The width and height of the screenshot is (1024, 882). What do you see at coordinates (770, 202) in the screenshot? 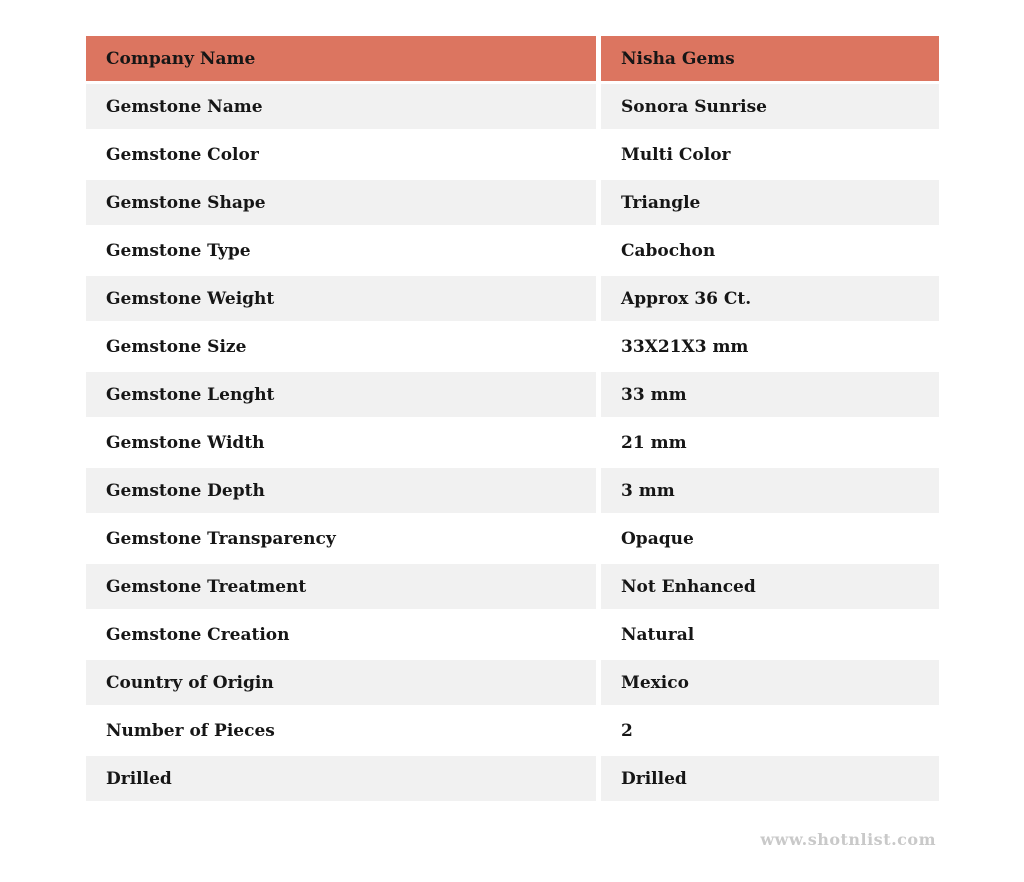
I see `row-value: Triangle` at bounding box center [770, 202].